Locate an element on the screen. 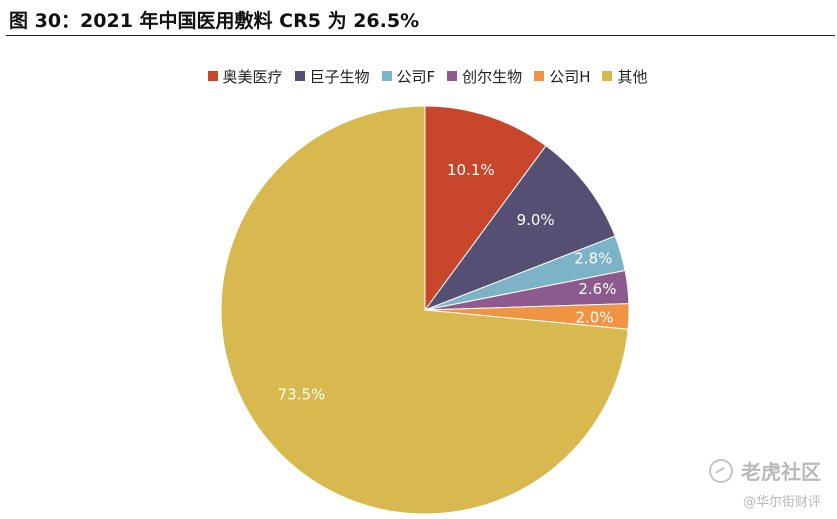  legend-item: 巨子生物 is located at coordinates (332, 76).